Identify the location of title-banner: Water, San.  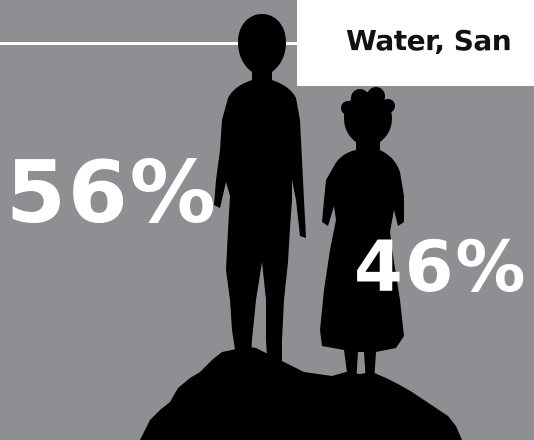
(415, 43).